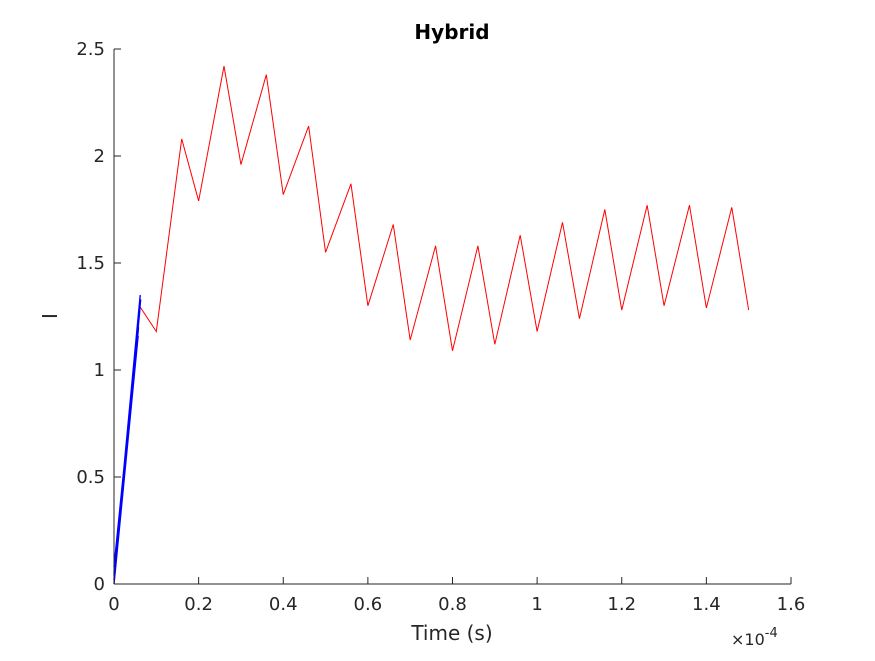  I want to click on x-tick-label: 0.6, so click(368, 604).